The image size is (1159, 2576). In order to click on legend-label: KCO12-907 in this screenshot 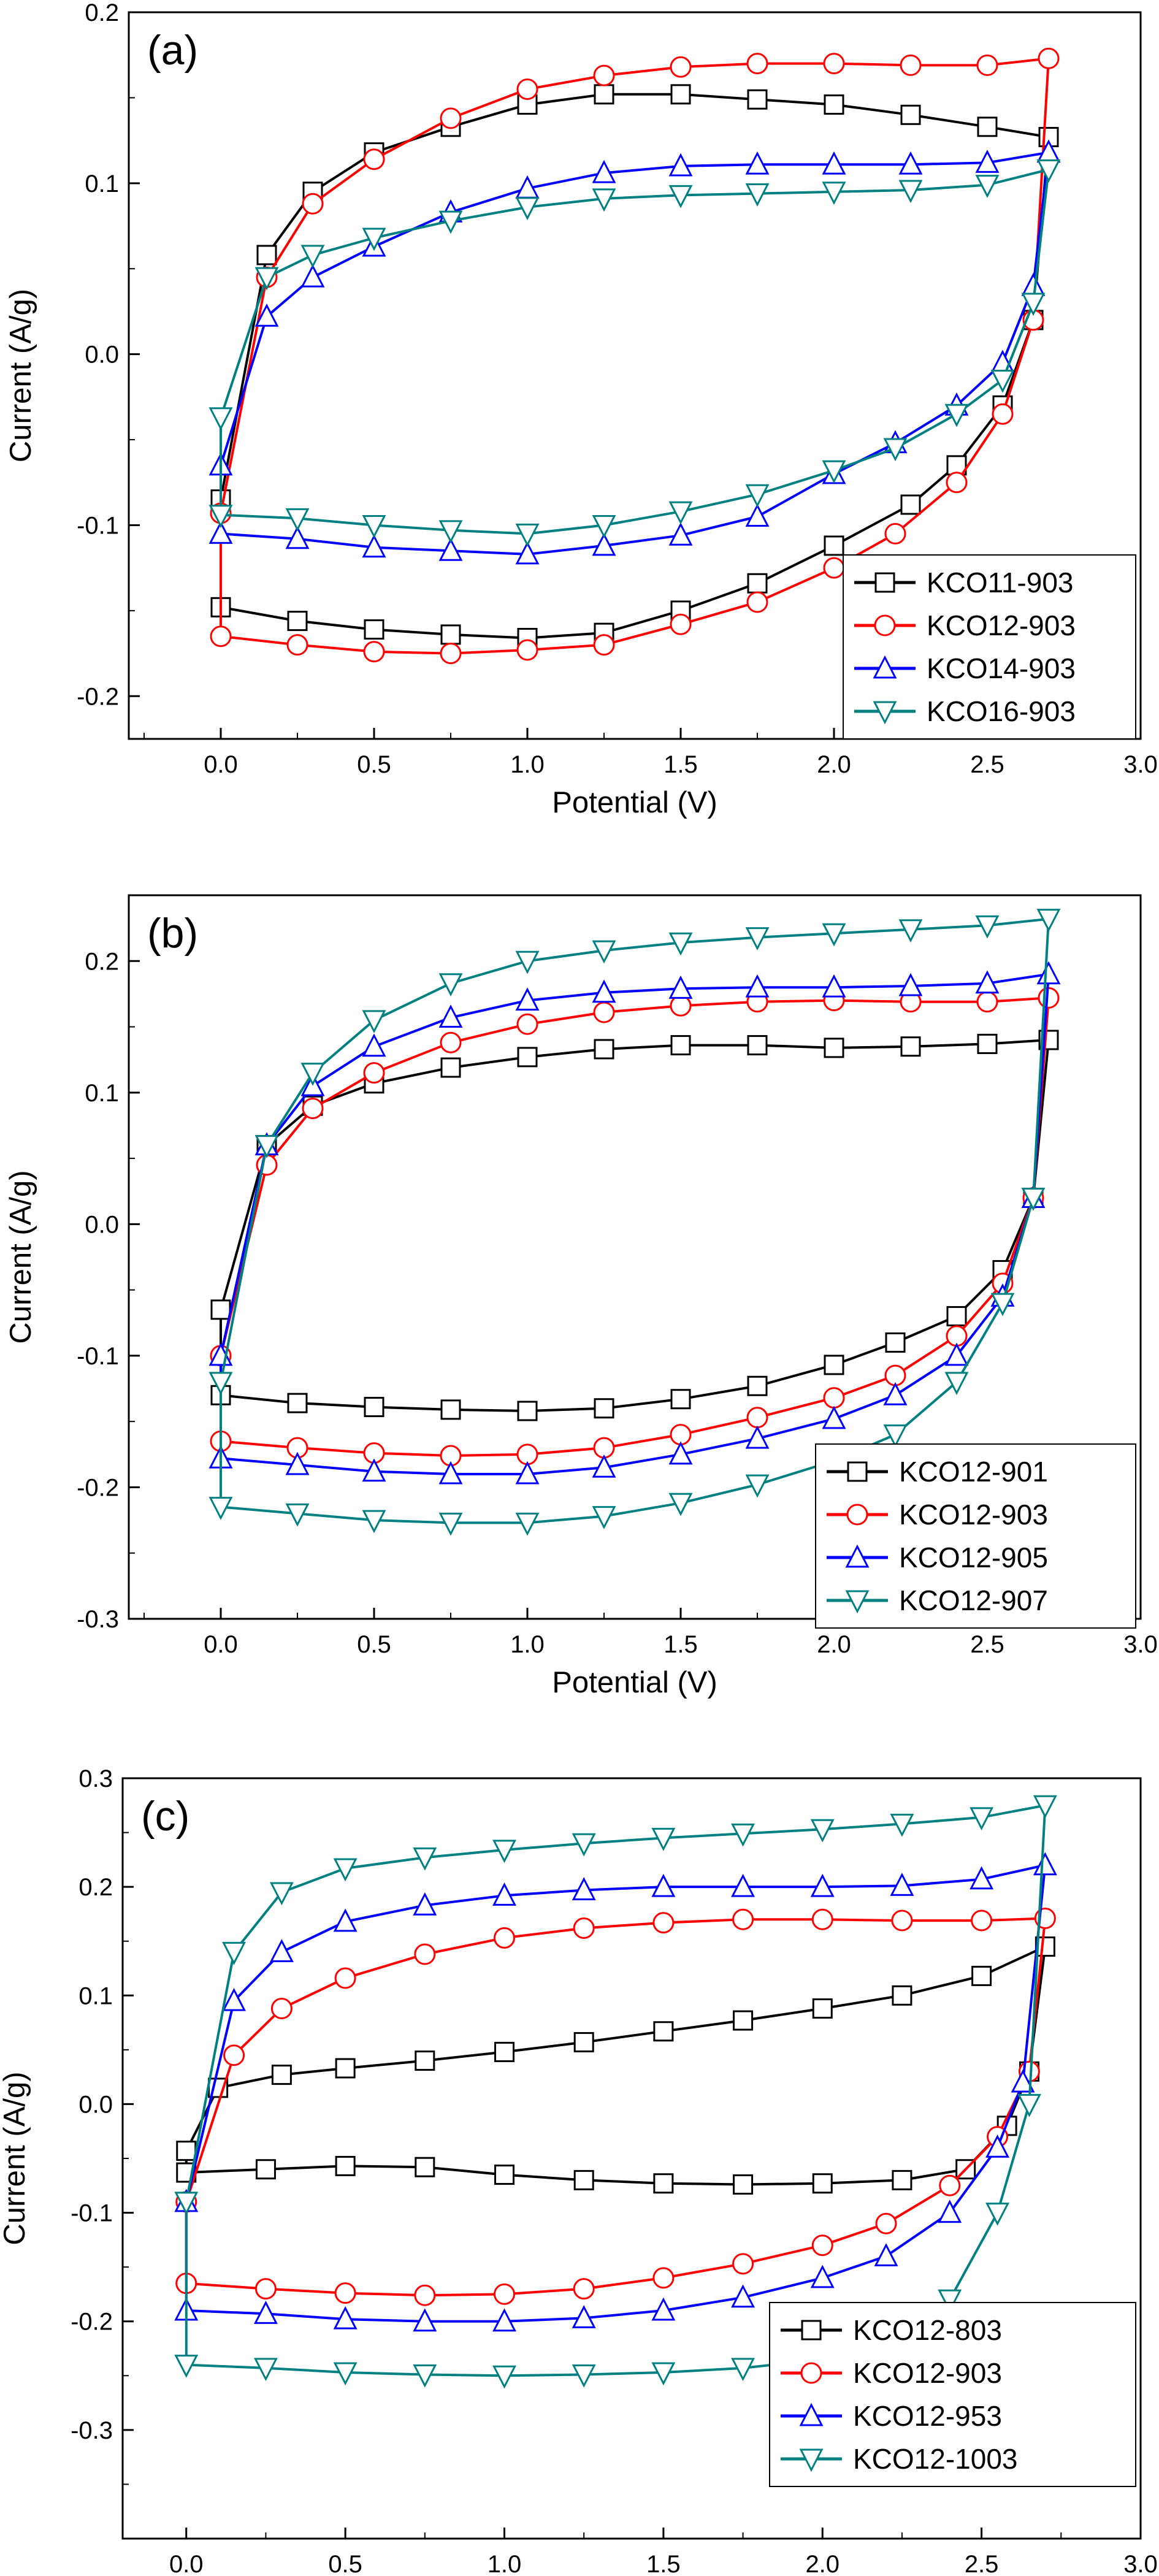, I will do `click(973, 1600)`.